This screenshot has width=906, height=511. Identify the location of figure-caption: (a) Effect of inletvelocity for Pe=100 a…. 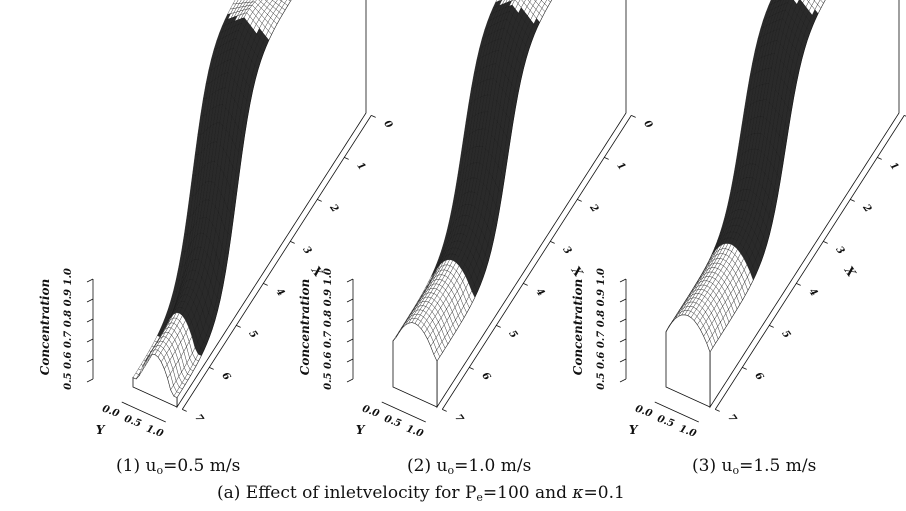
(421, 493).